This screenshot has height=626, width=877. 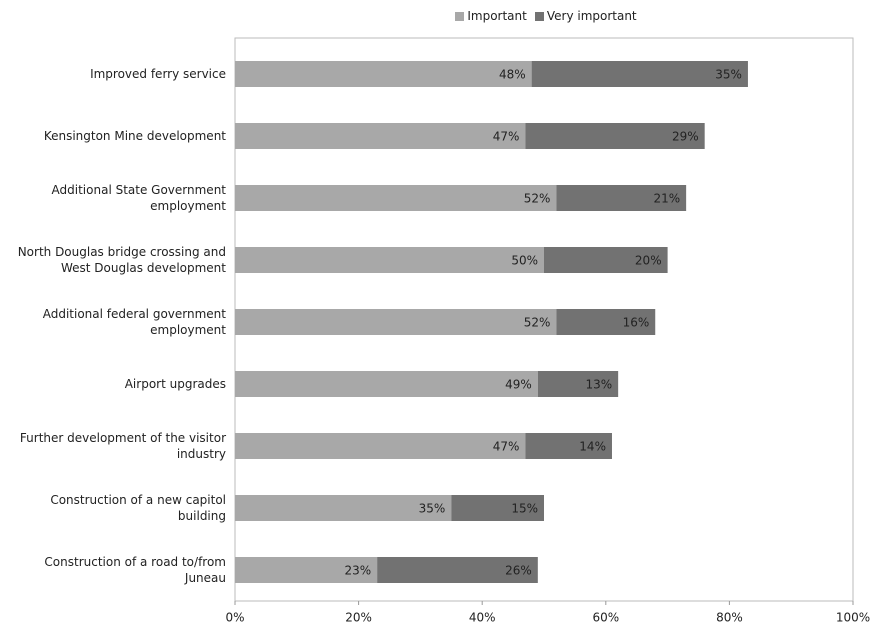 What do you see at coordinates (135, 570) in the screenshot?
I see `category-label: Construction of a road to/from Juneau` at bounding box center [135, 570].